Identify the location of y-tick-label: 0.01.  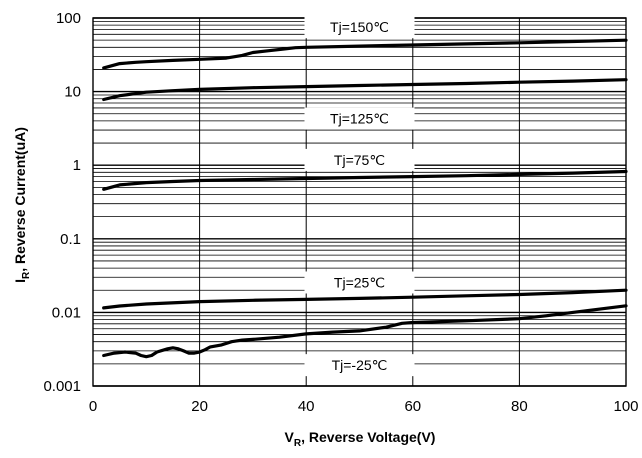
(66, 312).